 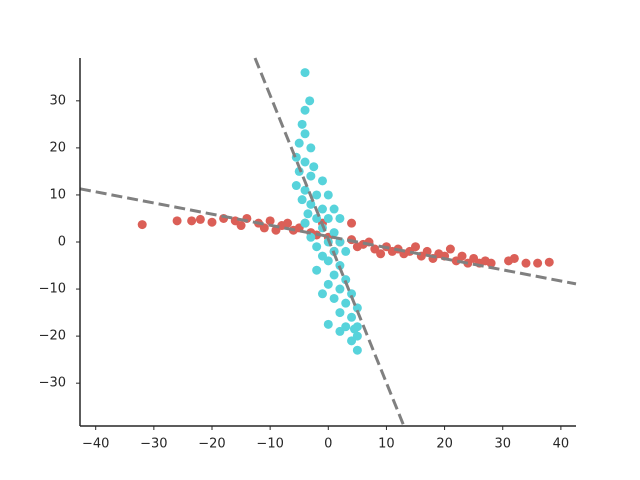 What do you see at coordinates (57, 194) in the screenshot?
I see `y-tick-label: 10` at bounding box center [57, 194].